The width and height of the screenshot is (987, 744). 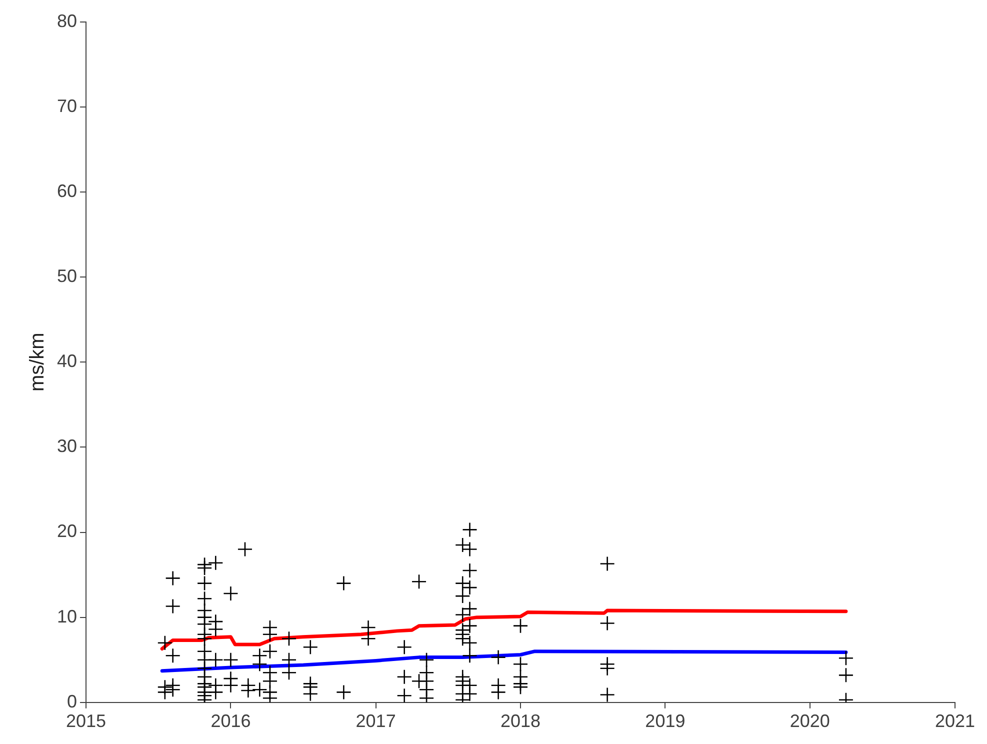 What do you see at coordinates (230, 721) in the screenshot?
I see `x-tick-label: 2016` at bounding box center [230, 721].